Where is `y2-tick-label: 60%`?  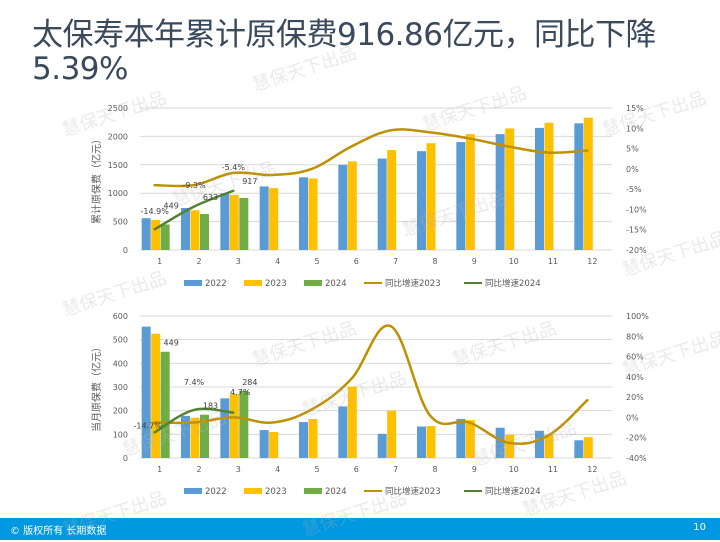
y2-tick-label: 60% is located at coordinates (635, 357).